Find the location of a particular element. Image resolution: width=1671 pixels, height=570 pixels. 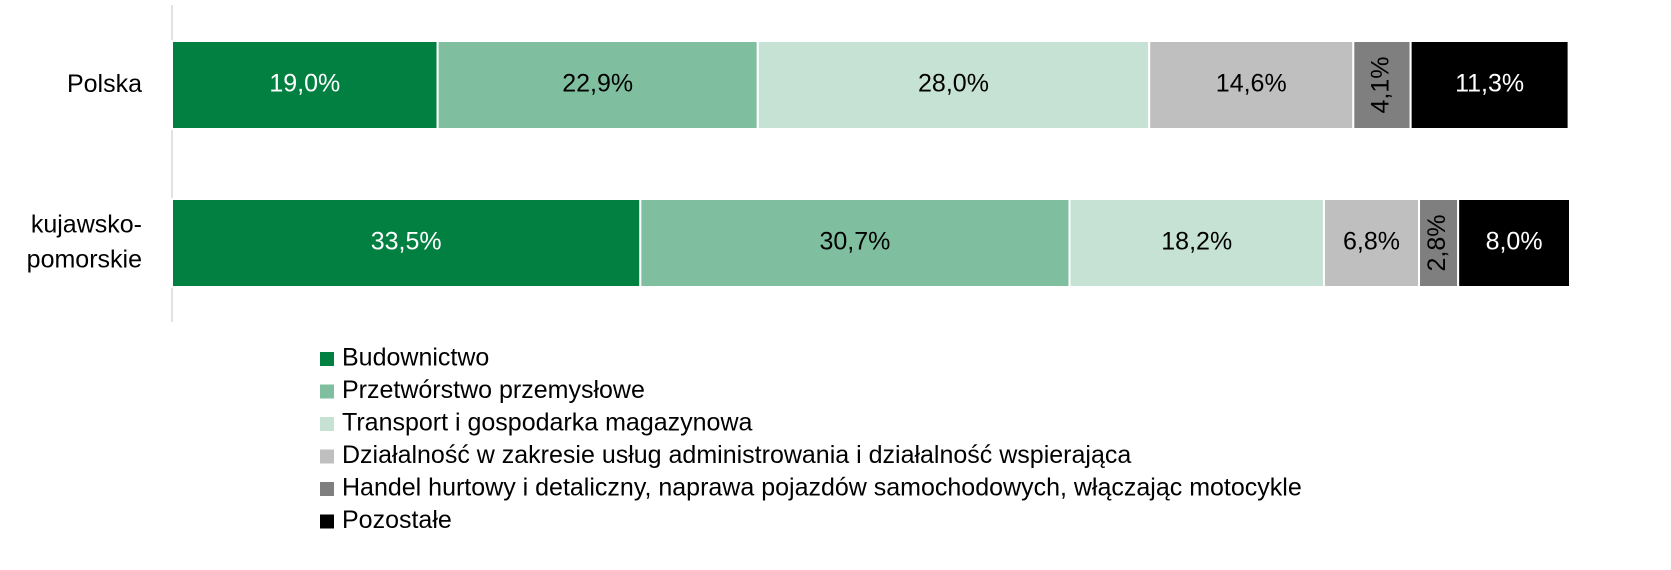

legend-label: Budownictwo is located at coordinates (415, 358).